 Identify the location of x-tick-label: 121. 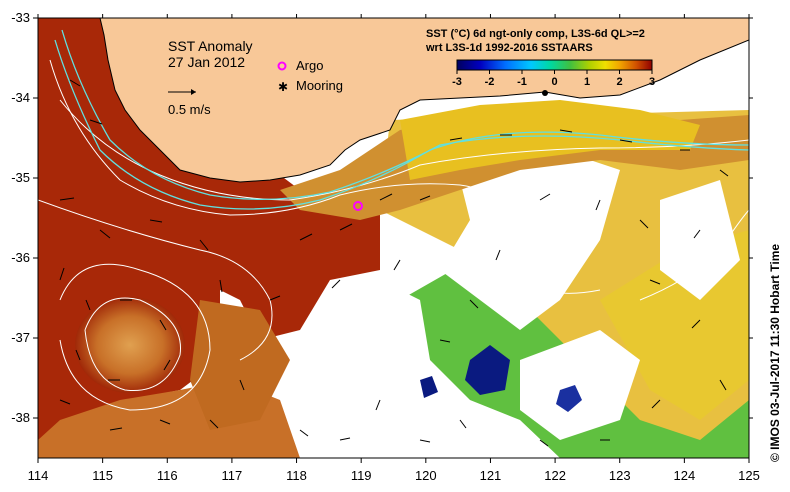
(491, 475).